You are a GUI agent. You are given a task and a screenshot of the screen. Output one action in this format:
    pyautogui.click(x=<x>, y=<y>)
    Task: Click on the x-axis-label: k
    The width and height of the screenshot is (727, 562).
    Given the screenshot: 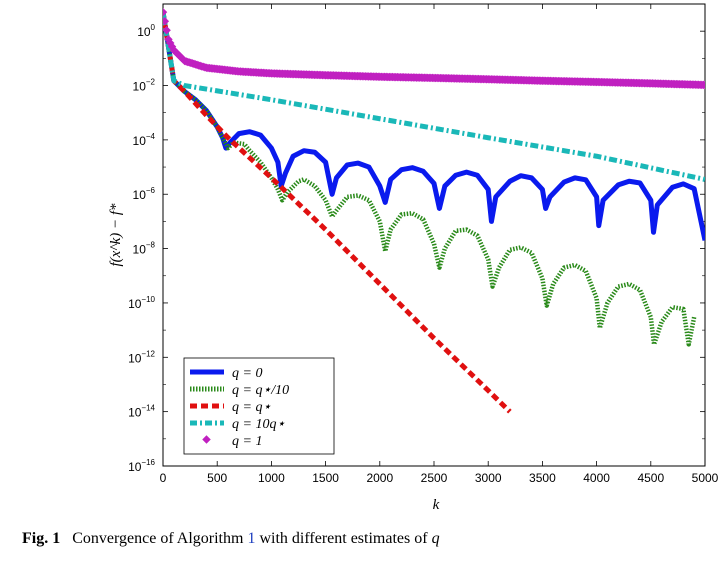 What is the action you would take?
    pyautogui.click(x=436, y=505)
    